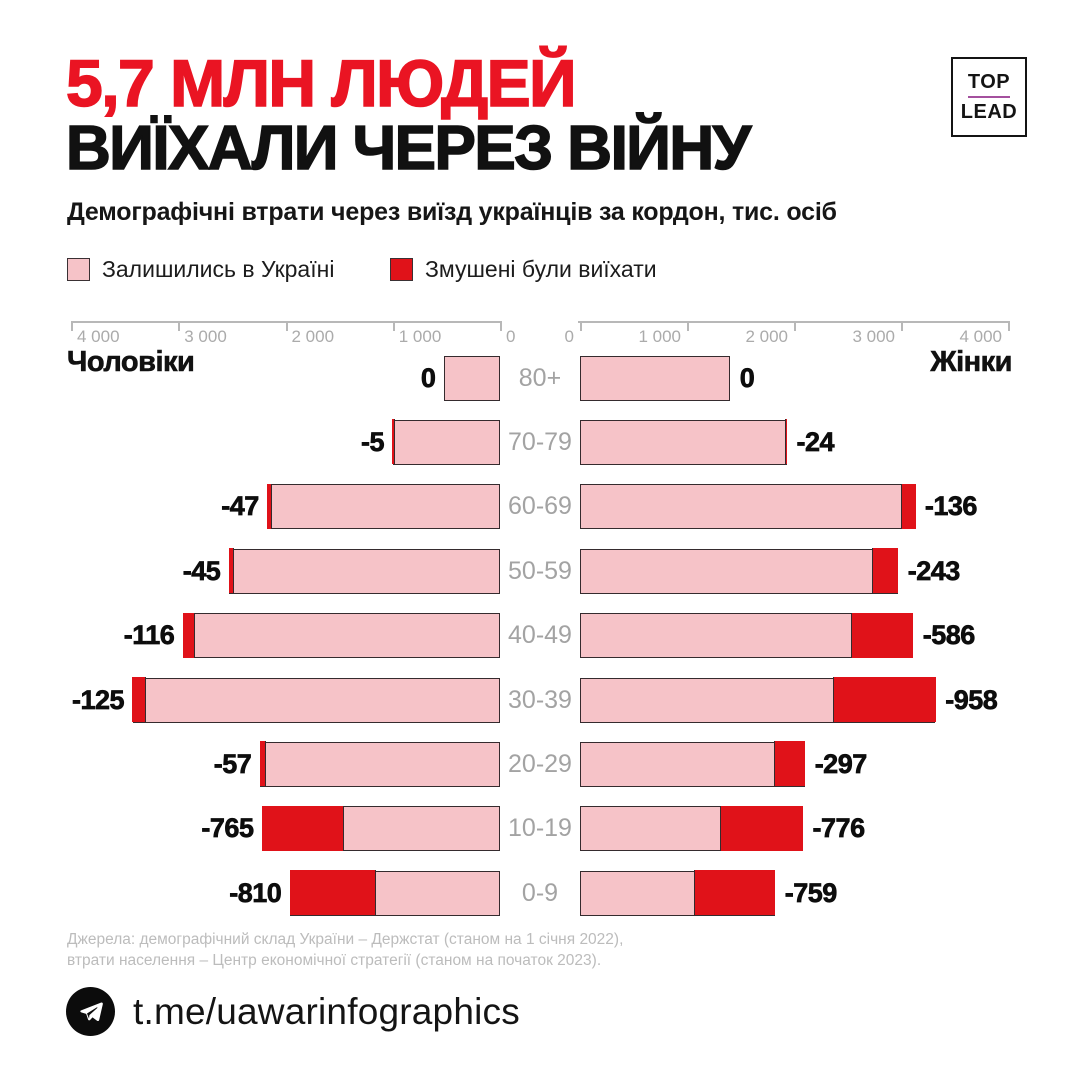 The width and height of the screenshot is (1080, 1080). I want to click on age-group-label: 40-49, so click(540, 635).